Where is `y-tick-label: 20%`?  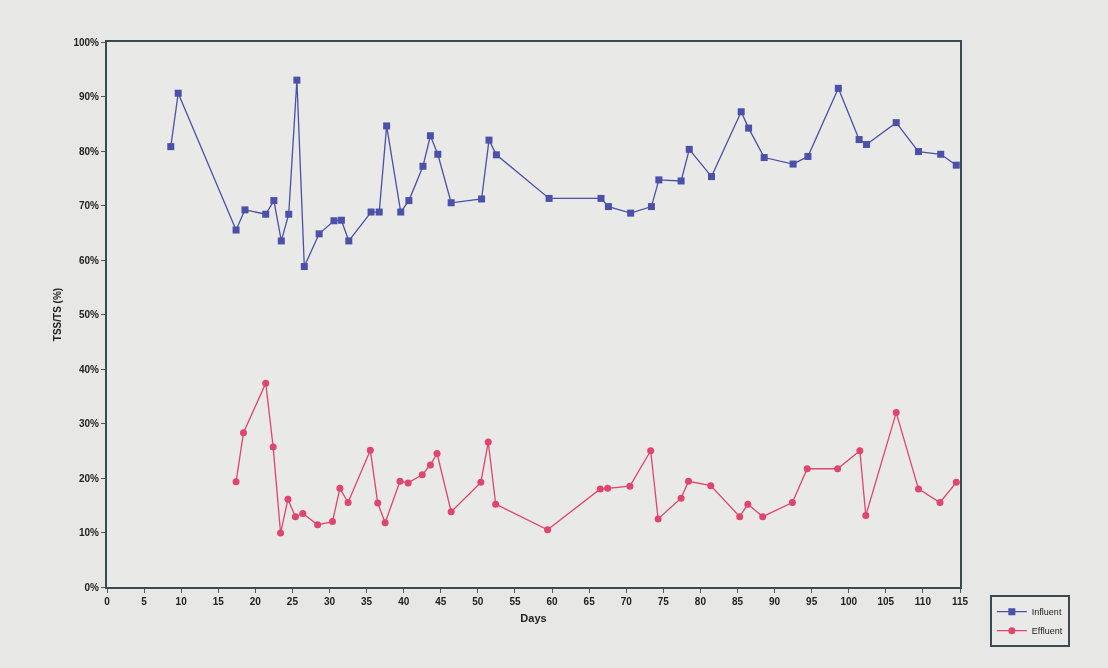
y-tick-label: 20% is located at coordinates (89, 478).